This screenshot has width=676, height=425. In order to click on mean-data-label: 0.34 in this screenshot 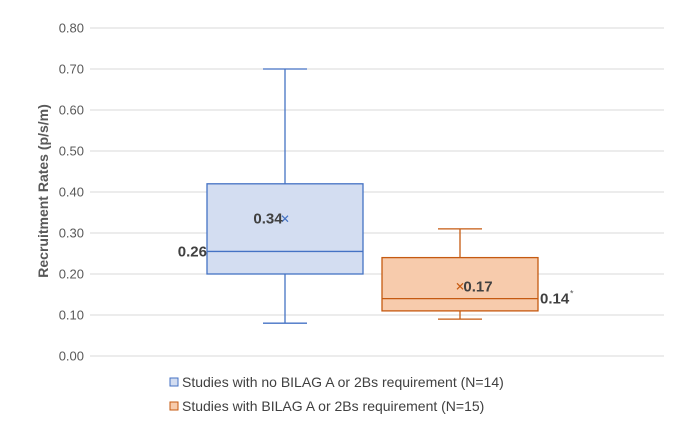, I will do `click(268, 219)`.